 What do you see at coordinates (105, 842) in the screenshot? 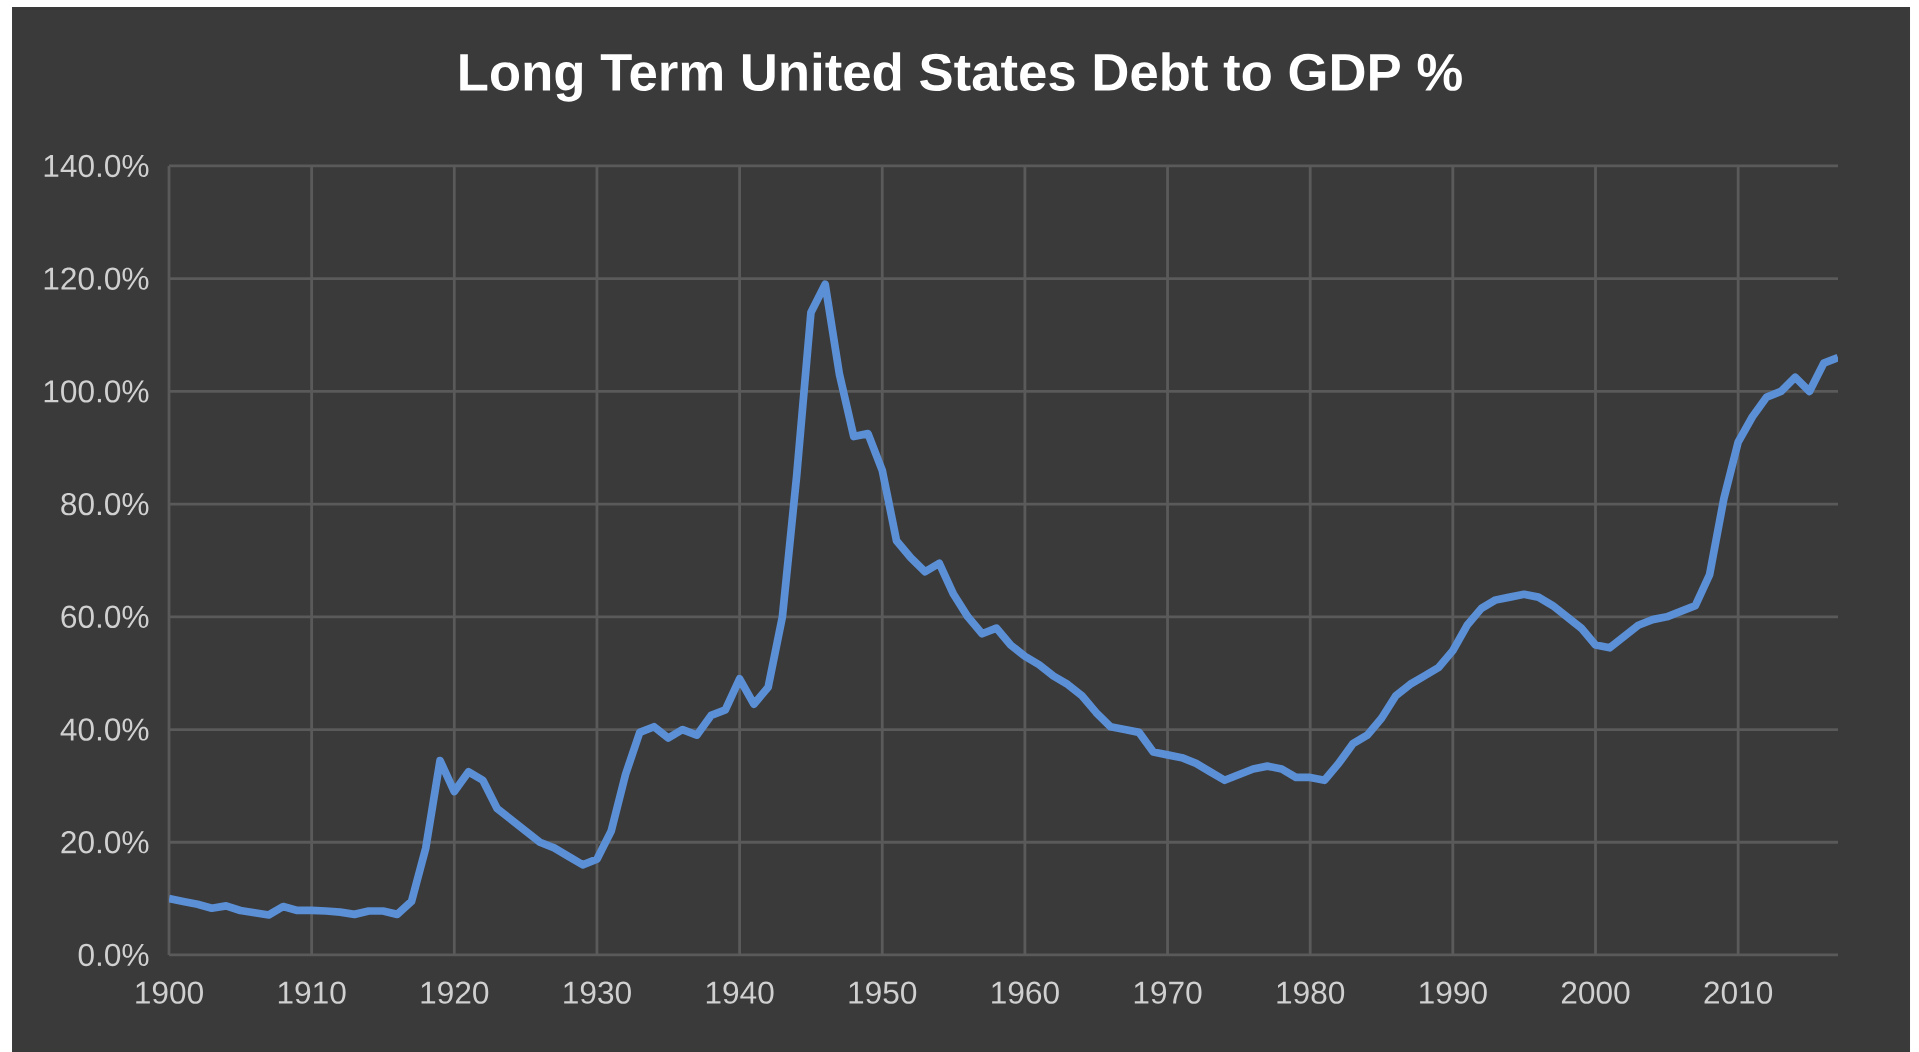
I see `y-tick-label: 20.0%` at bounding box center [105, 842].